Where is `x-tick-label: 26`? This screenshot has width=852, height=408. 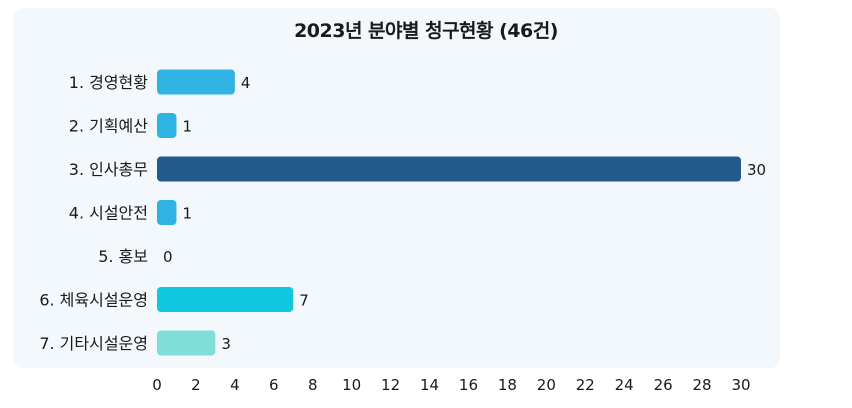
x-tick-label: 26 is located at coordinates (663, 385).